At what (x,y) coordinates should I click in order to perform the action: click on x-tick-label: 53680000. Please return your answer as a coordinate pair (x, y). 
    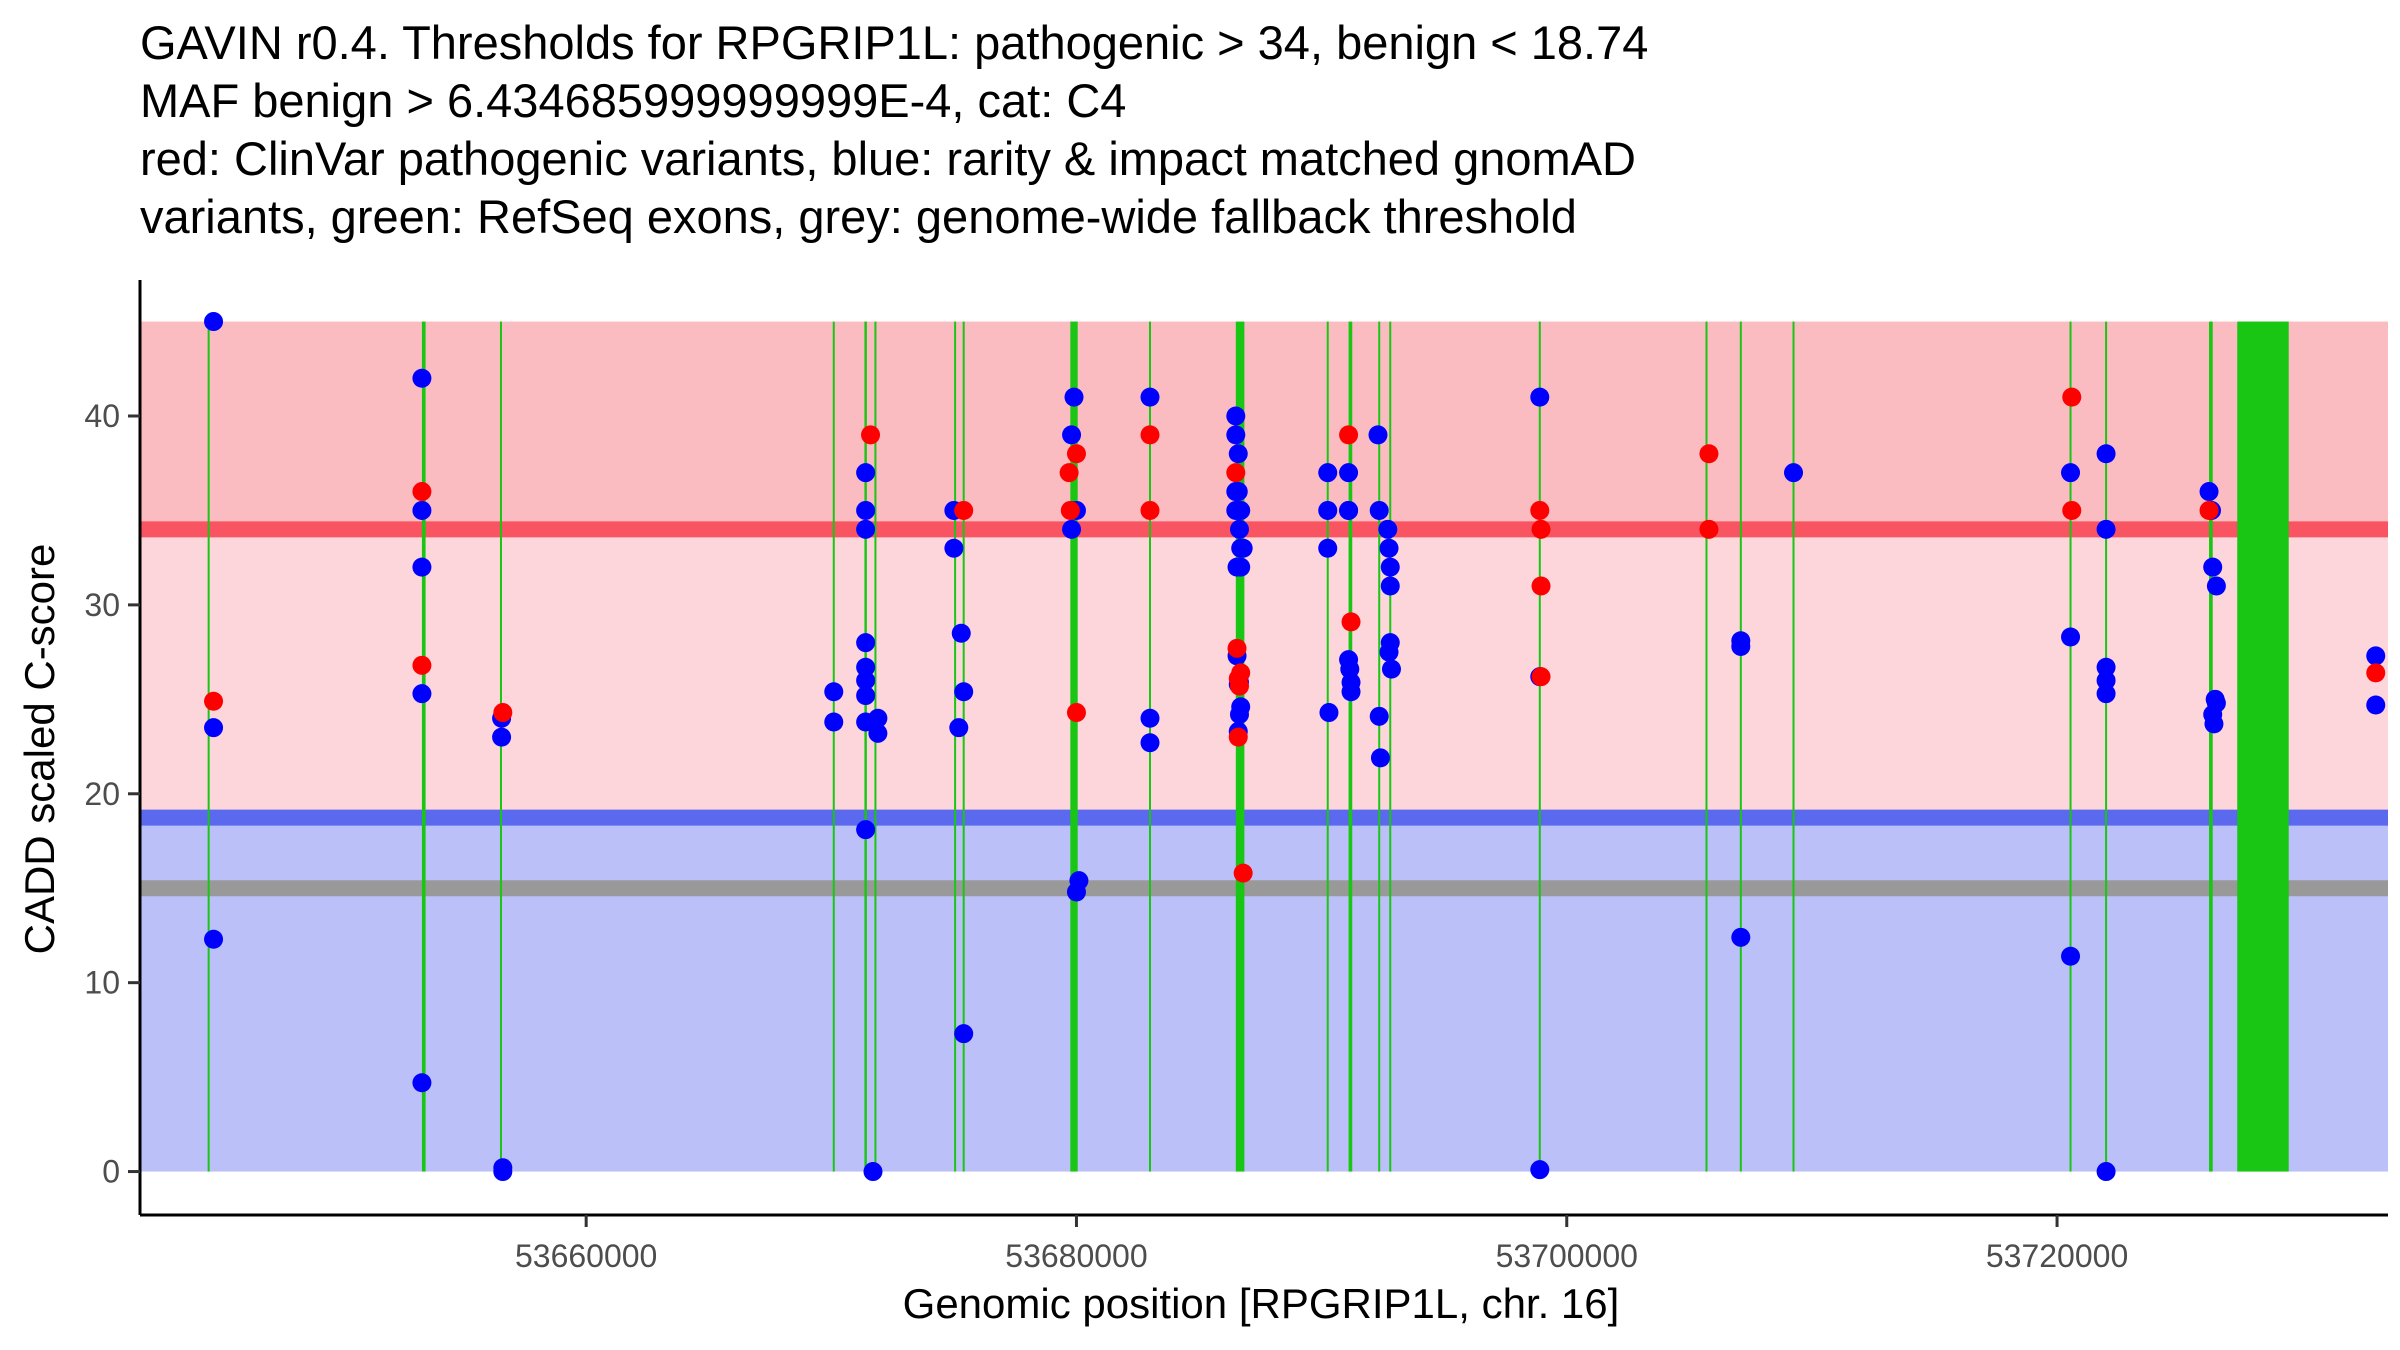
    Looking at the image, I should click on (1076, 1256).